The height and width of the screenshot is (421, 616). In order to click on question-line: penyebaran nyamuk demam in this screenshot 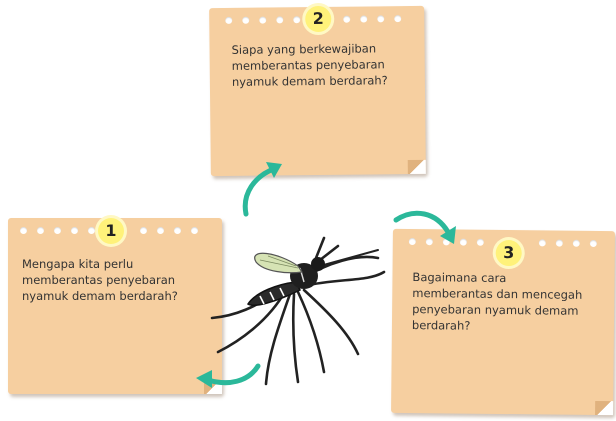, I will do `click(495, 310)`.